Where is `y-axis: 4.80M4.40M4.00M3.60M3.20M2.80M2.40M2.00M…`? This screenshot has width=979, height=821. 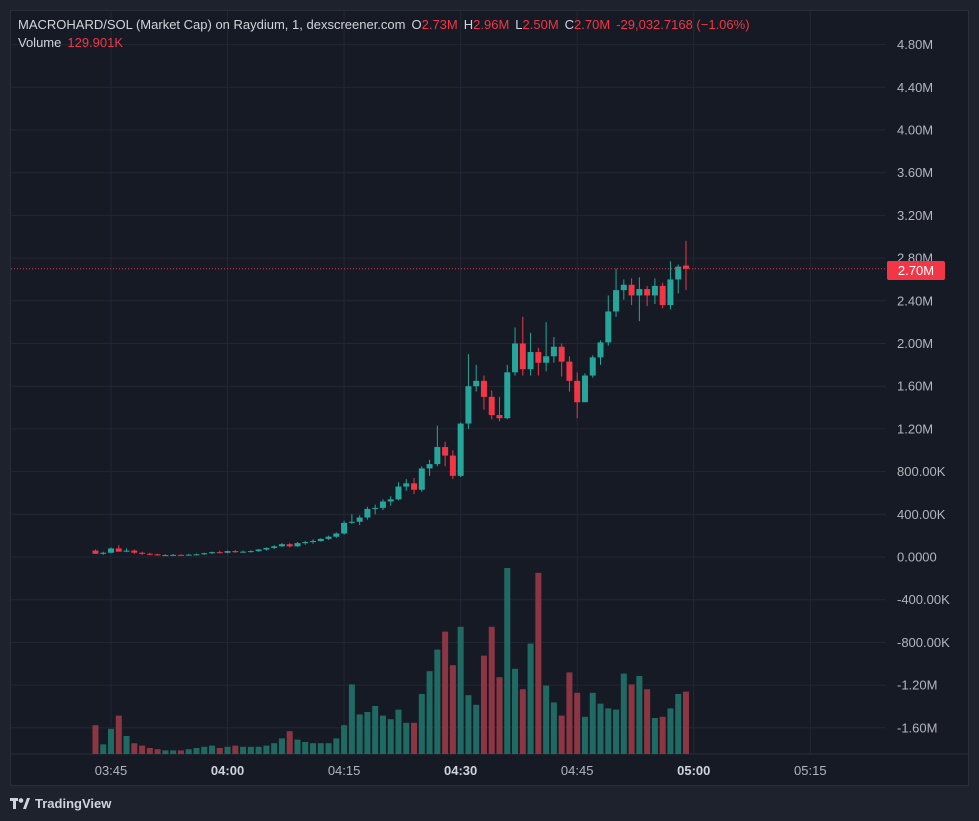
y-axis: 4.80M4.40M4.00M3.60M3.20M2.80M2.40M2.00M… is located at coordinates (923, 386).